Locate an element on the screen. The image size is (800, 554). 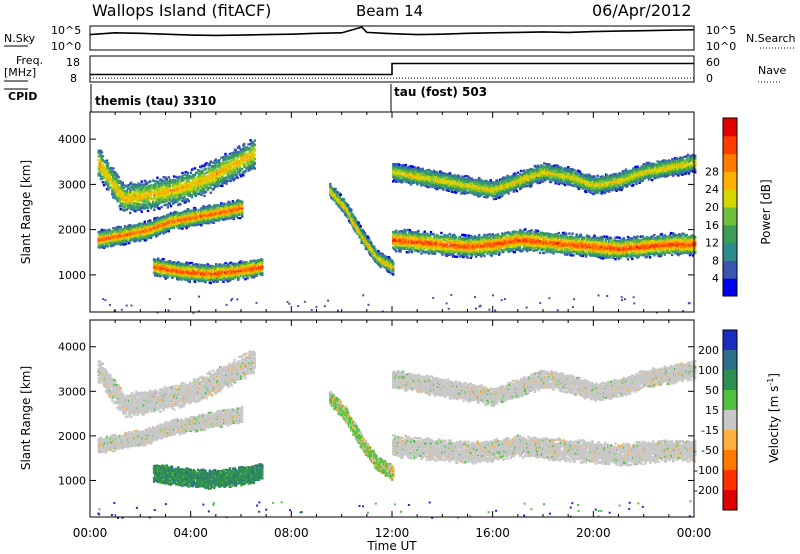
freq-left-tick-bottom: 8 is located at coordinates (73, 78).